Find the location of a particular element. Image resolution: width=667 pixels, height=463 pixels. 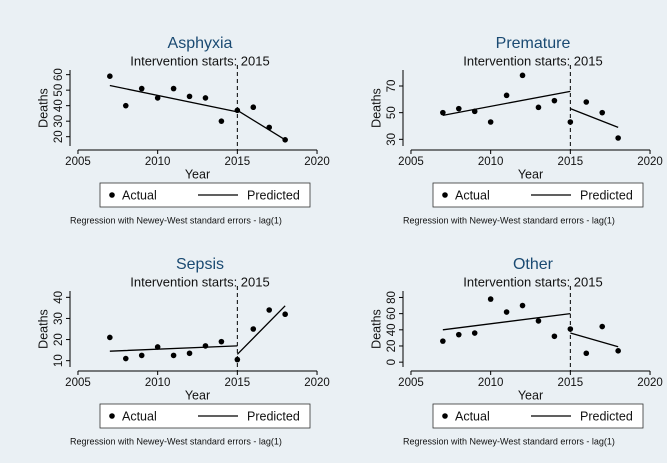

y-tick-label: 80 is located at coordinates (392, 297).